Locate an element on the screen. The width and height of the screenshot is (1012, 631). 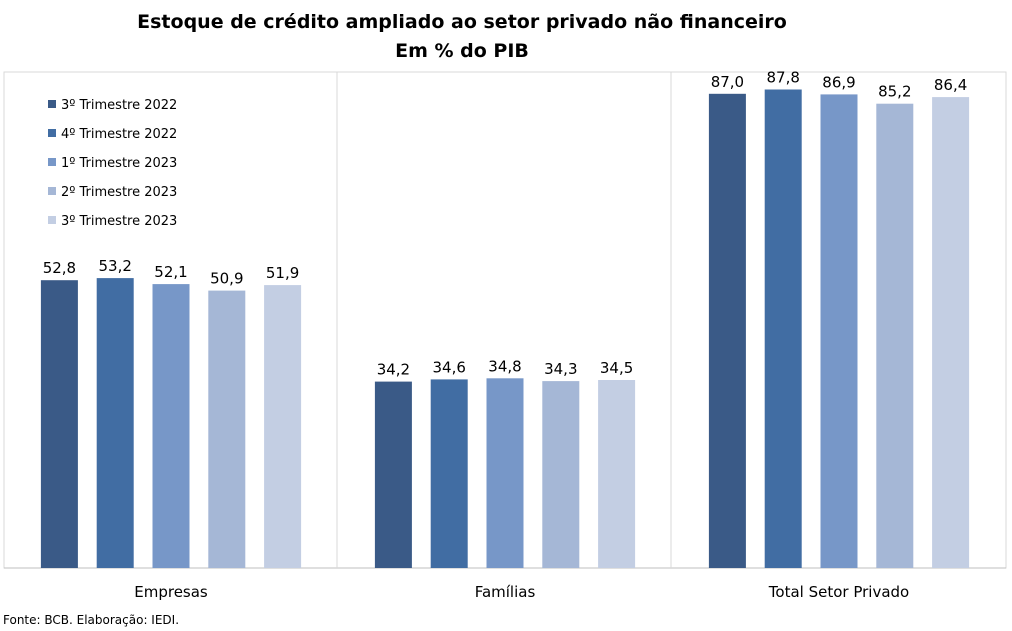
data-label: 34,8 is located at coordinates (504, 366).